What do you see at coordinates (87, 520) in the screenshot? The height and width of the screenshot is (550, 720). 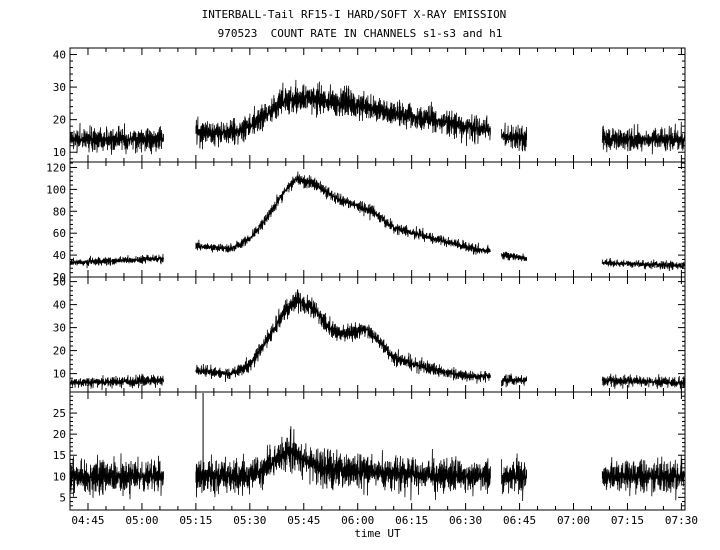 I see `x-tick-label: 04:45` at bounding box center [87, 520].